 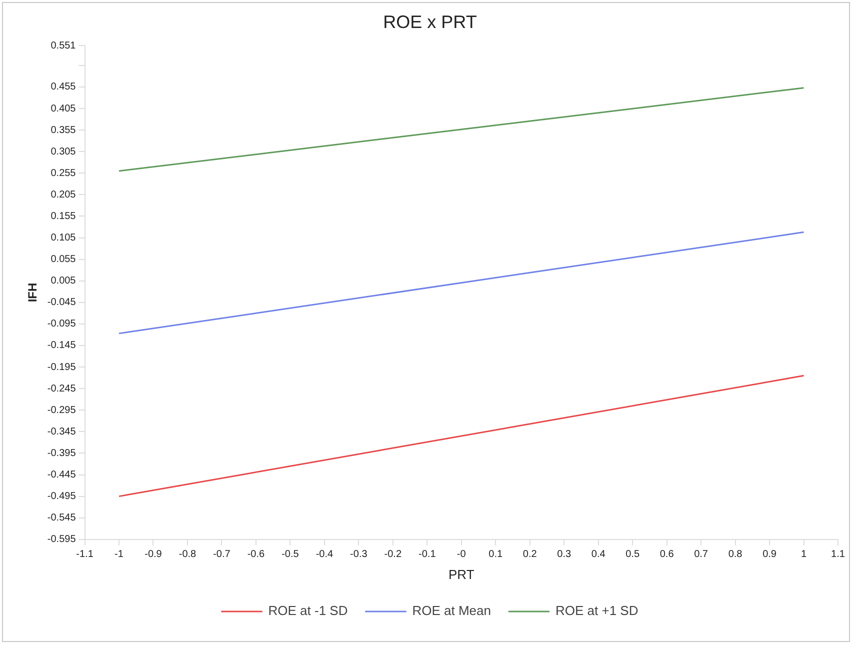 What do you see at coordinates (461, 554) in the screenshot?
I see `x-tick-label: -0` at bounding box center [461, 554].